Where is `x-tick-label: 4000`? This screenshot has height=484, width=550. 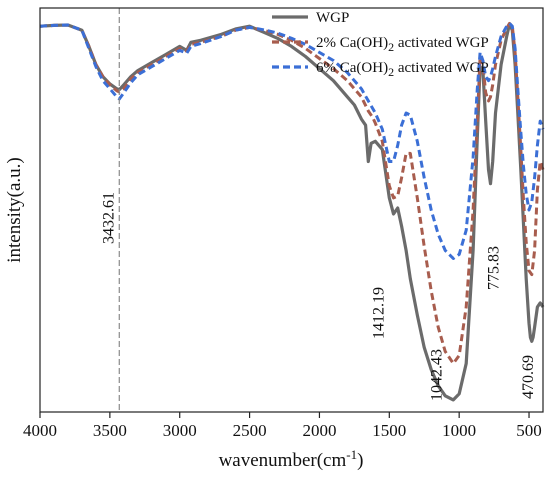
x-tick-label: 4000 is located at coordinates (40, 430).